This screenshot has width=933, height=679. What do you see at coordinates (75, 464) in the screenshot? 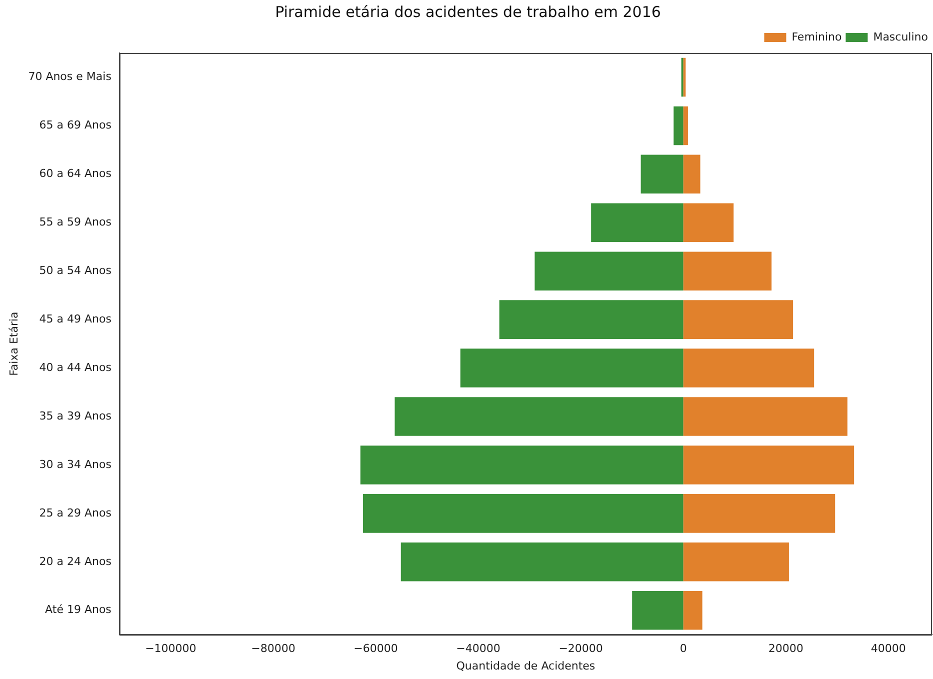
I see `y-tick-label: 30 a 34 Anos` at bounding box center [75, 464].